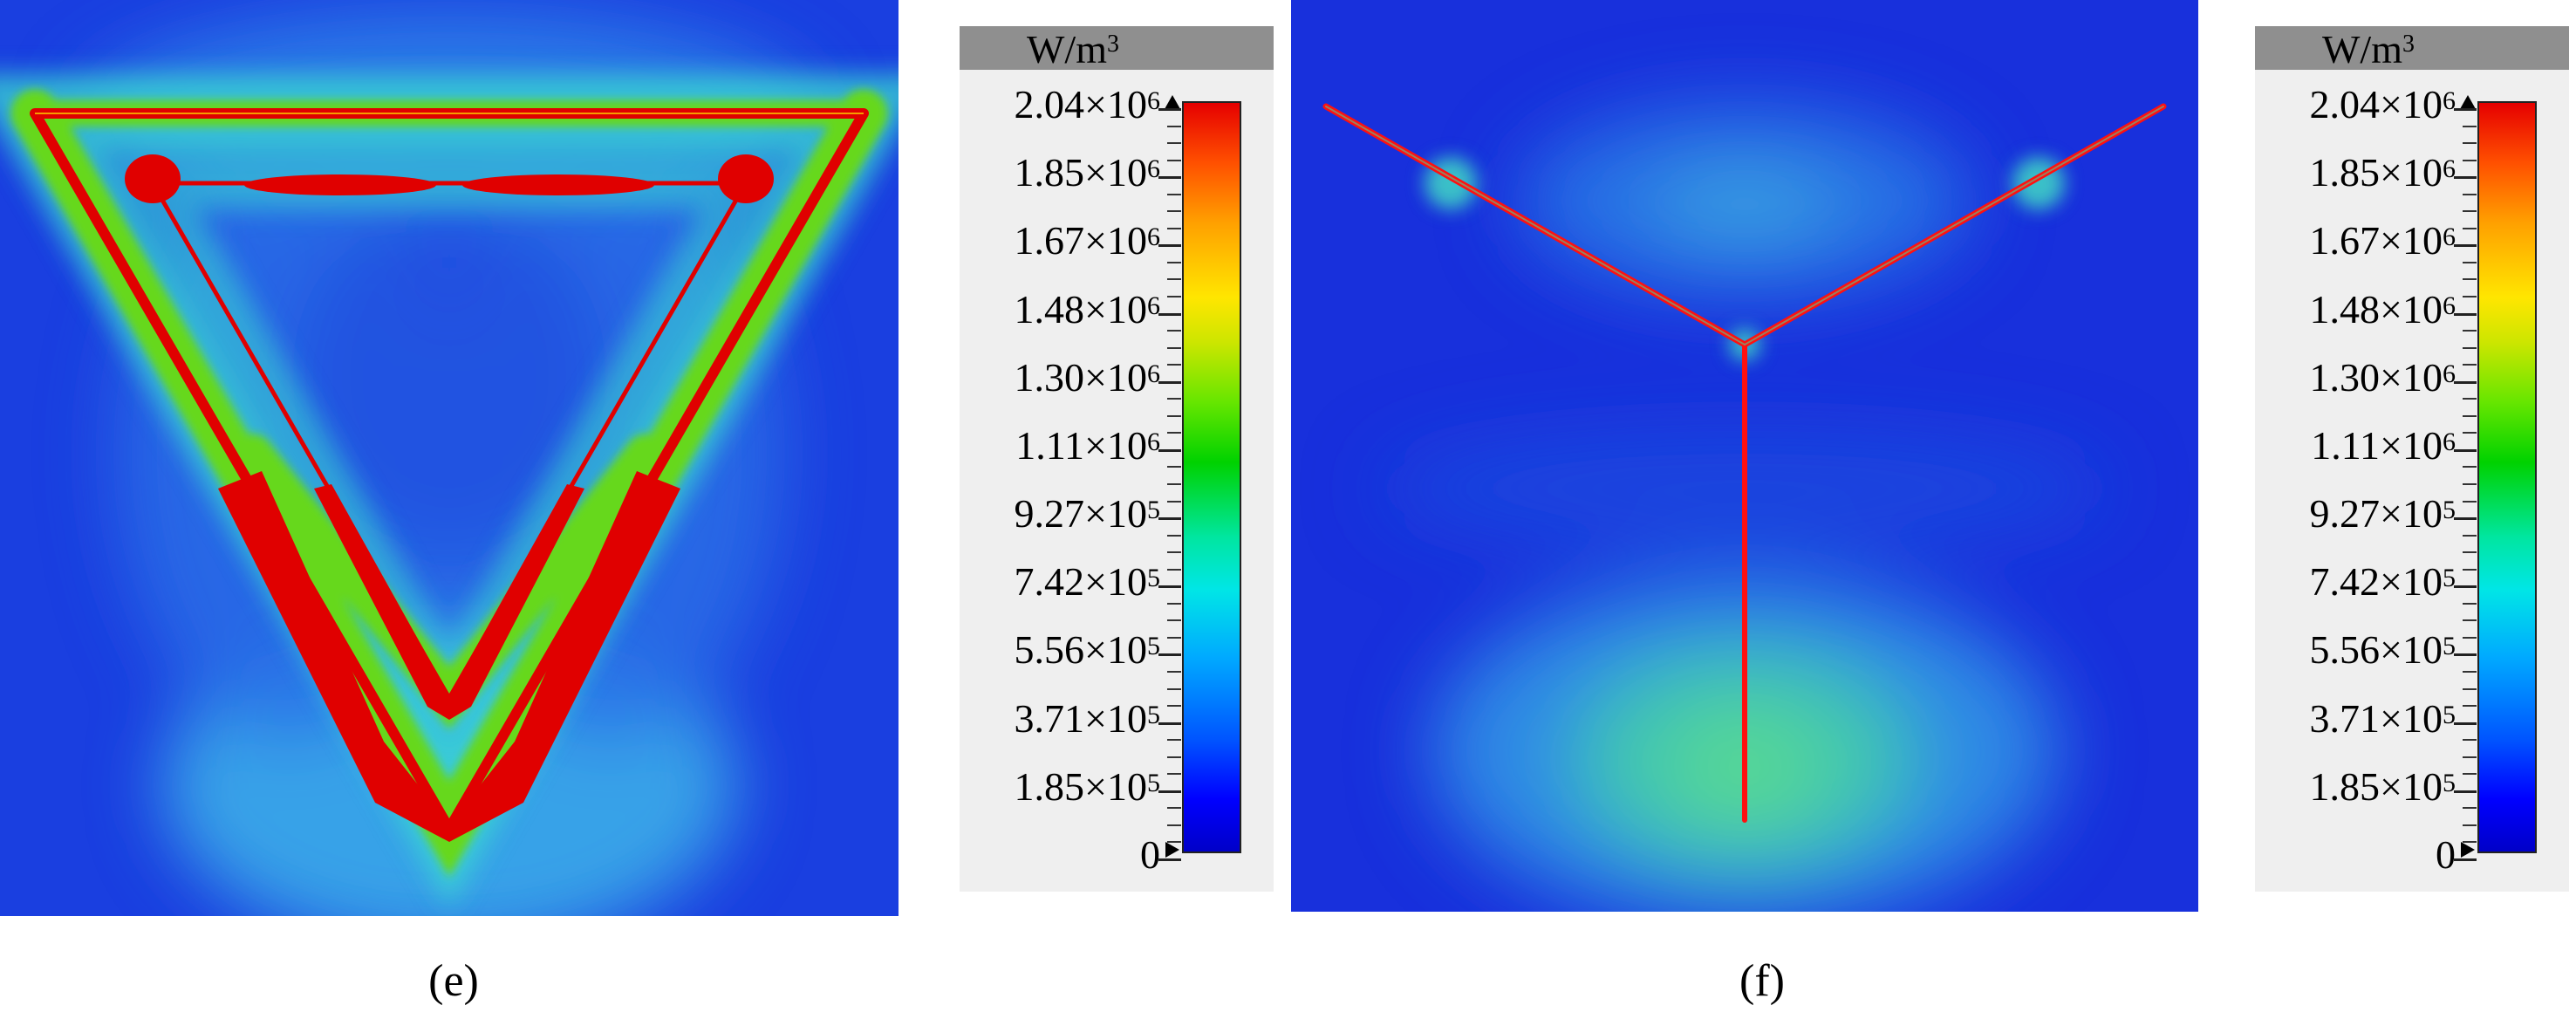 This screenshot has width=2576, height=1019. I want to click on tick-mantissa: 1.30, so click(2345, 377).